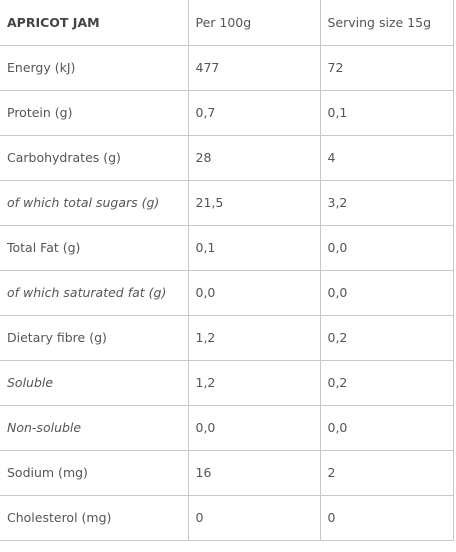 The image size is (456, 552). Describe the element at coordinates (94, 427) in the screenshot. I see `row-label: Non-soluble` at that location.